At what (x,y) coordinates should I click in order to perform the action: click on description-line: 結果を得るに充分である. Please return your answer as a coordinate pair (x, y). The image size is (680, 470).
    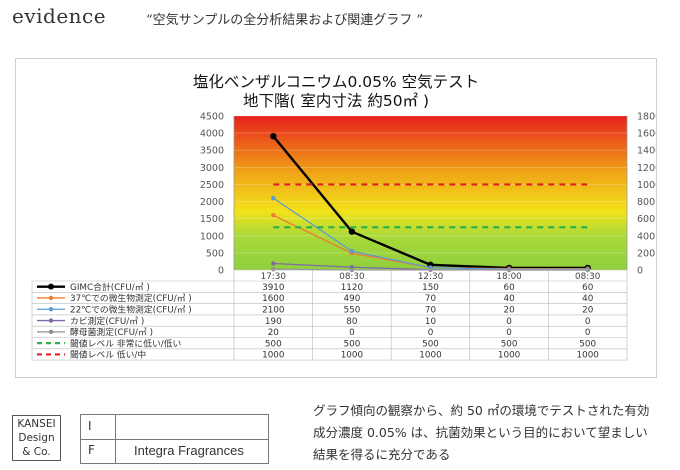
    Looking at the image, I should click on (382, 454).